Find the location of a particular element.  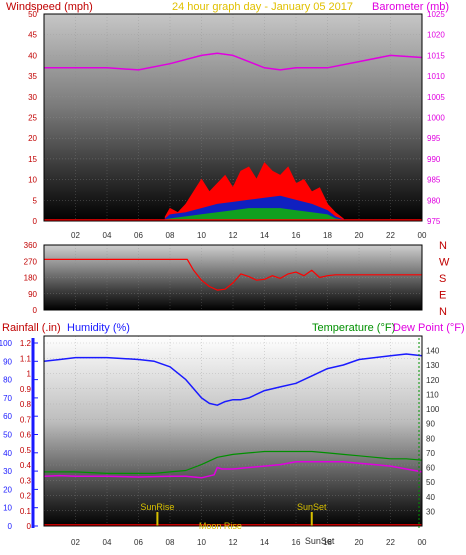

baro-y-tick-label: 990 is located at coordinates (434, 159).